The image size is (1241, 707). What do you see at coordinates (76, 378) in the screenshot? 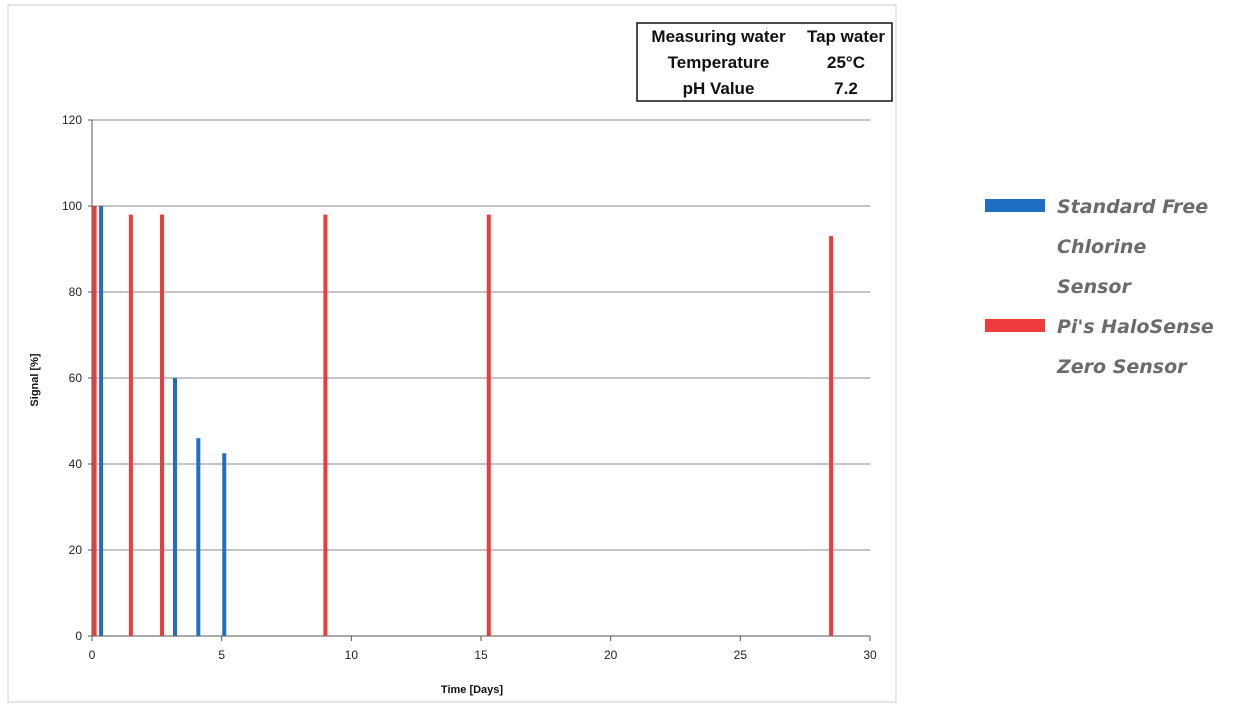
I see `y-tick-label: 60` at bounding box center [76, 378].